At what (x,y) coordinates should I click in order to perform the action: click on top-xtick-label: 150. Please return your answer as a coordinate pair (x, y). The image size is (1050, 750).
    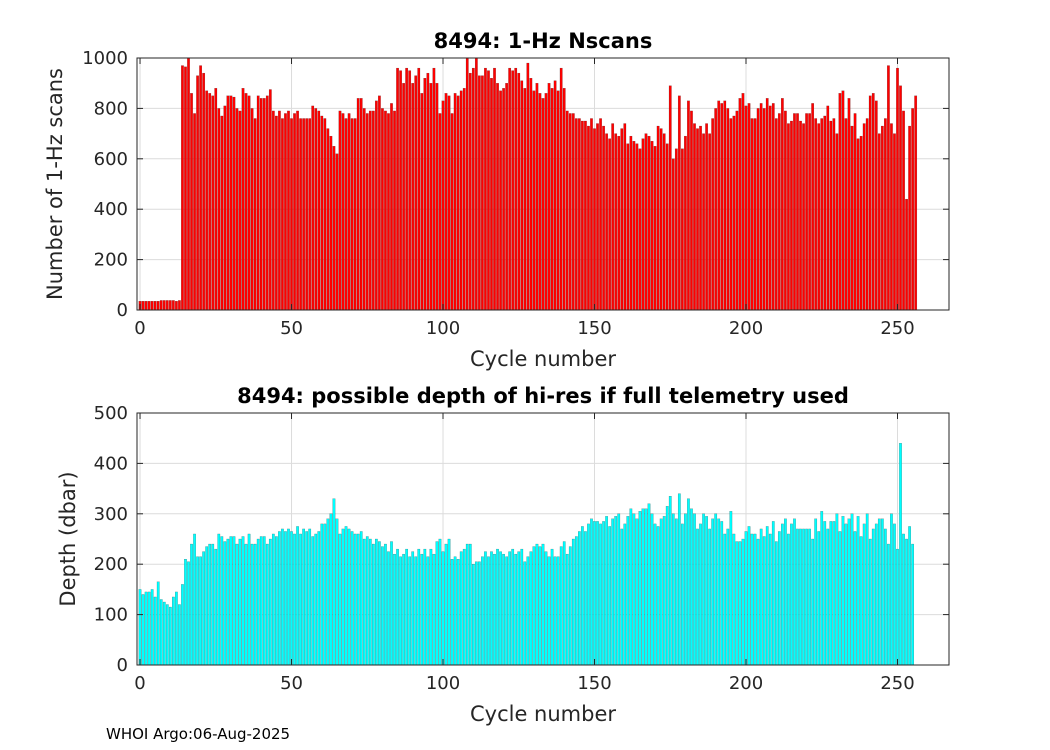
    Looking at the image, I should click on (594, 328).